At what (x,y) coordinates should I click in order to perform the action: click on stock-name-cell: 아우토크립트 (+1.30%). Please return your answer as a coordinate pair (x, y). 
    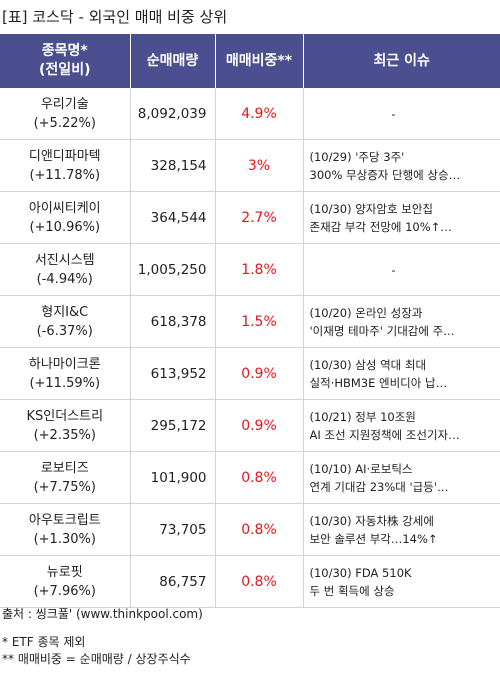
    Looking at the image, I should click on (65, 529).